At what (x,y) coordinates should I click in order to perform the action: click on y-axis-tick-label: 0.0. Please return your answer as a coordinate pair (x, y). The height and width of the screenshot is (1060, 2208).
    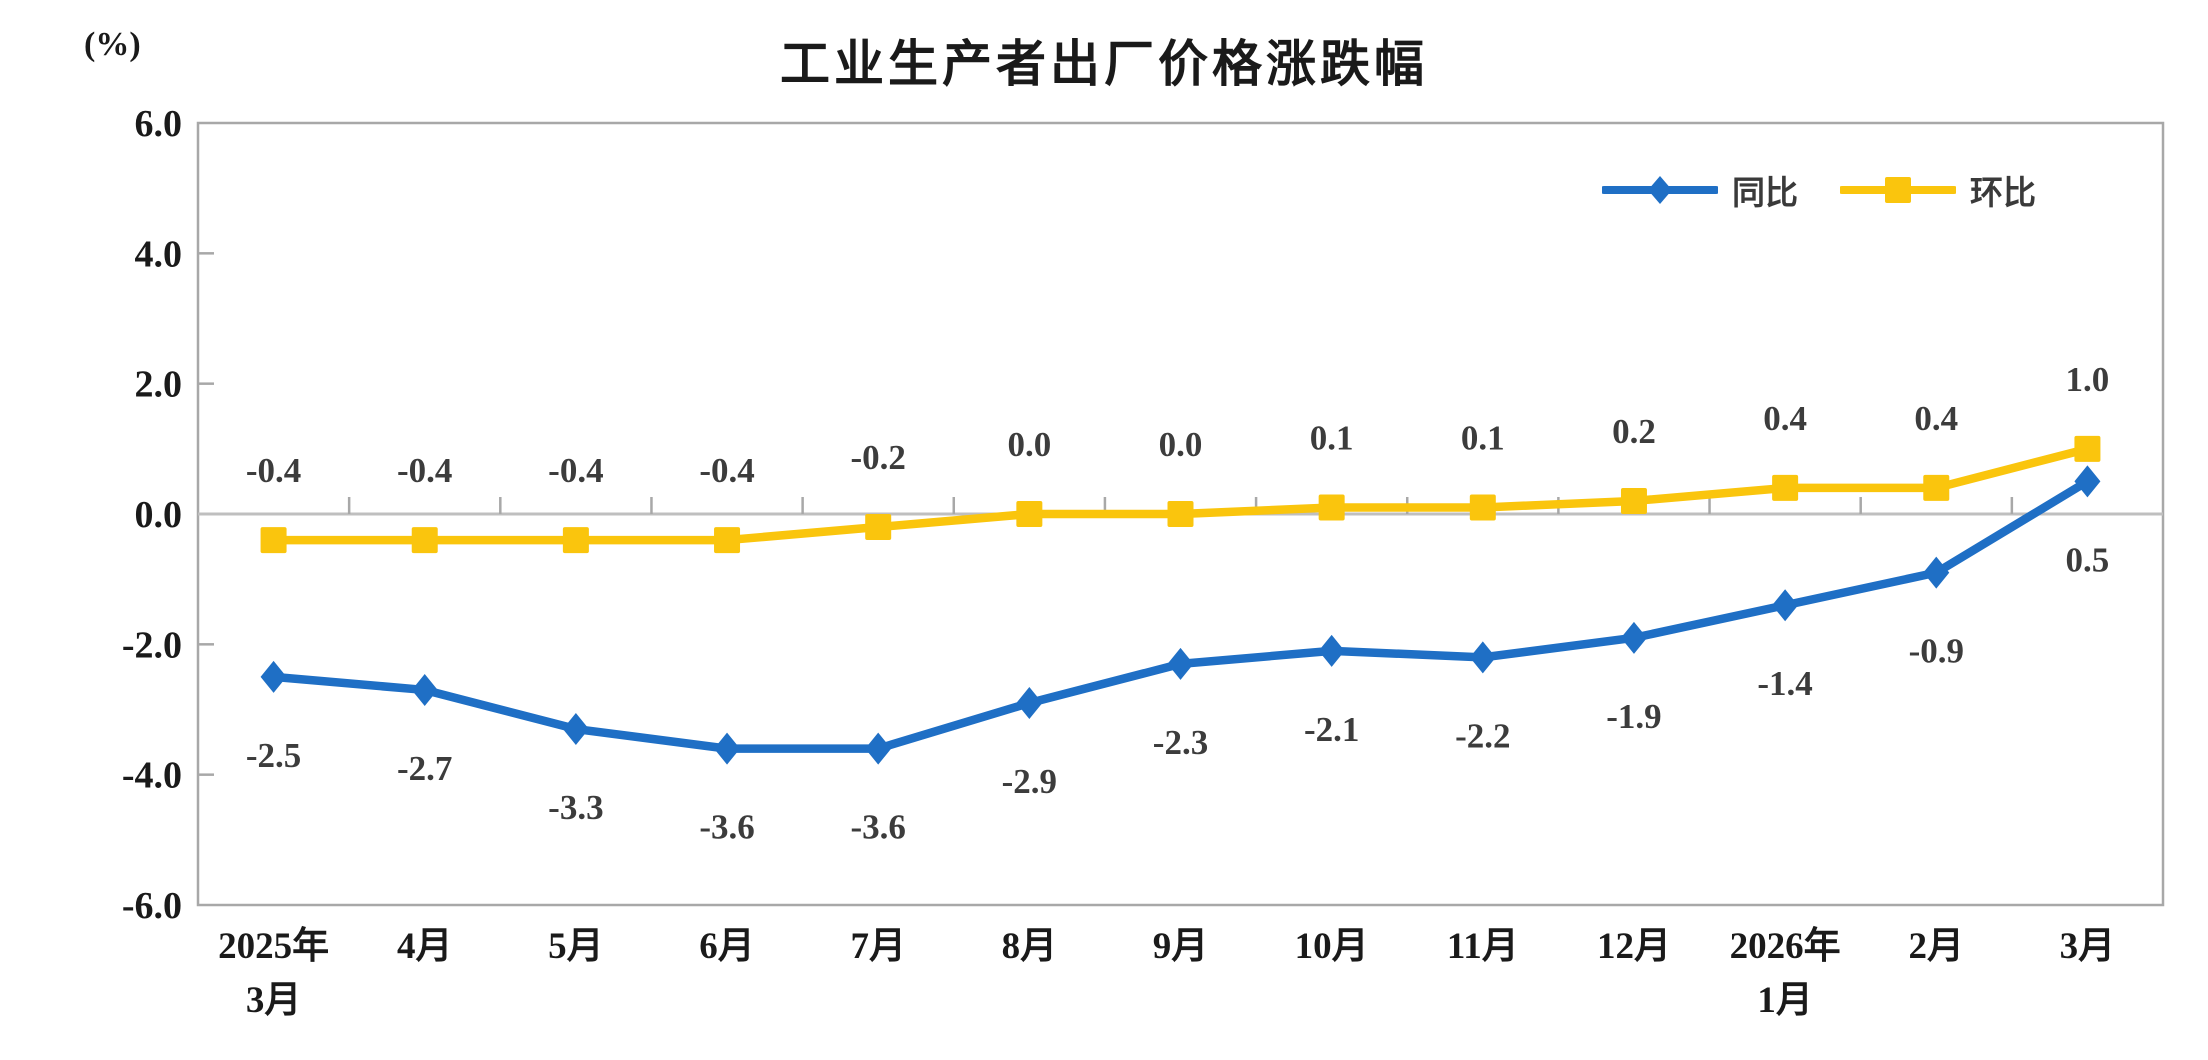
    Looking at the image, I should click on (159, 515).